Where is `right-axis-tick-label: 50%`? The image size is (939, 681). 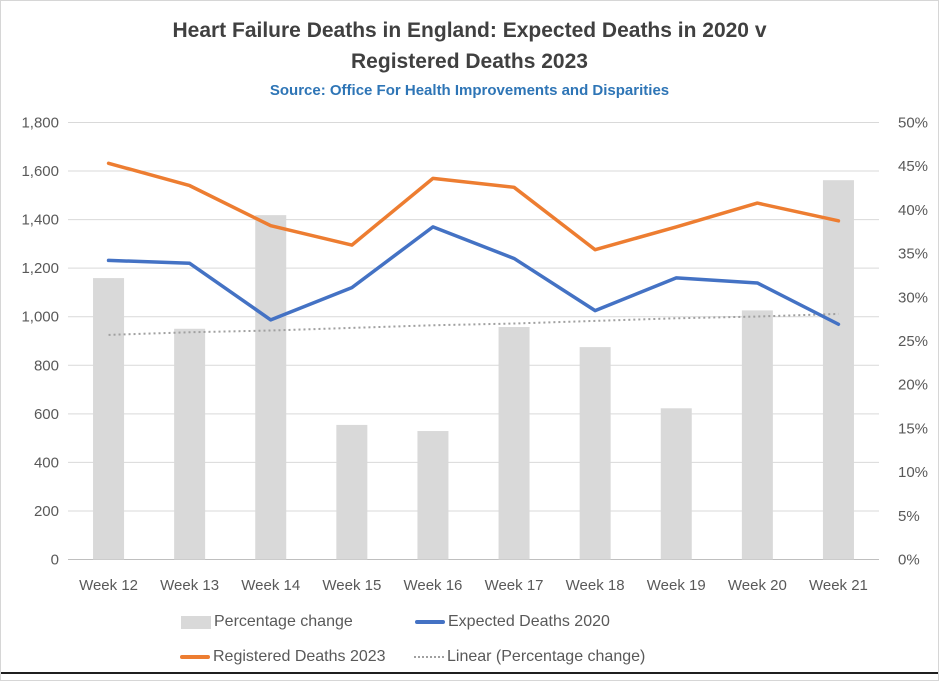
right-axis-tick-label: 50% is located at coordinates (913, 123).